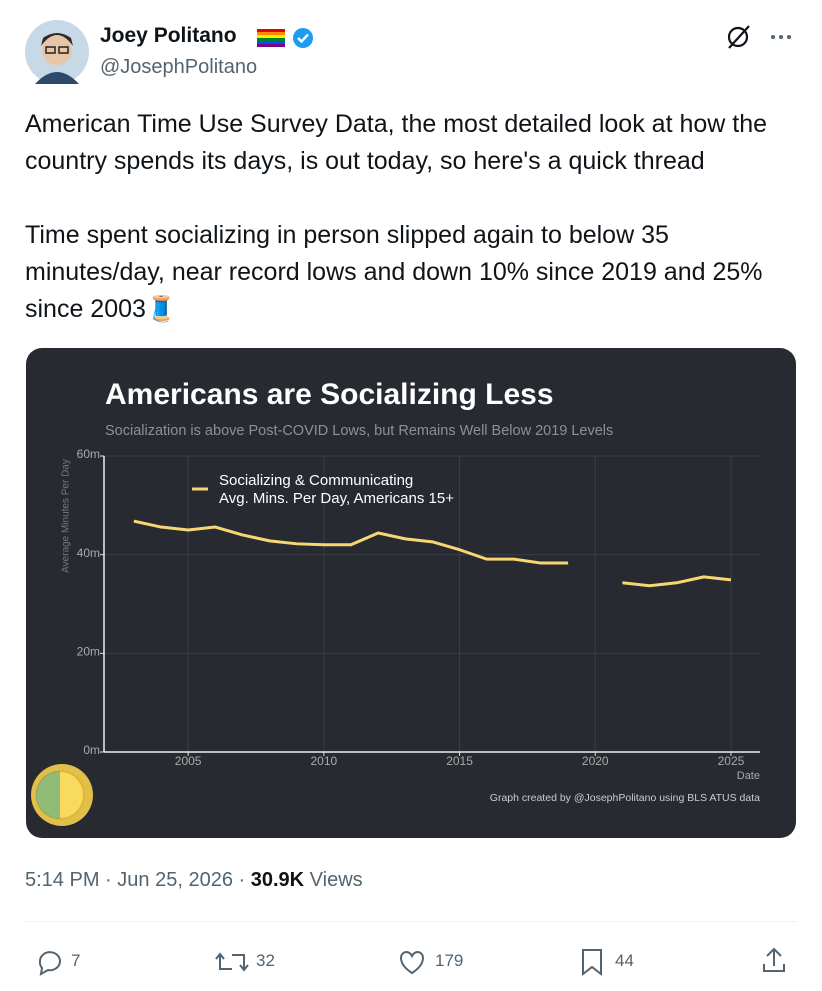 Image resolution: width=822 pixels, height=991 pixels. What do you see at coordinates (731, 761) in the screenshot?
I see `x-tick-label: 2025` at bounding box center [731, 761].